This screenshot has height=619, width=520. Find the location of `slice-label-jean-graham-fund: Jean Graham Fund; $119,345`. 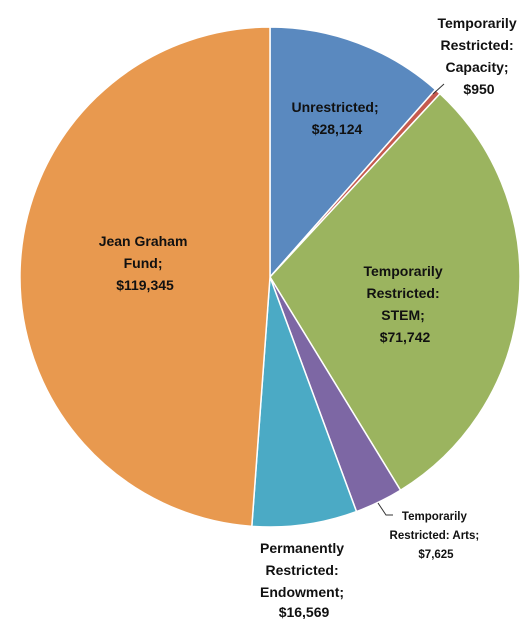

slice-label-jean-graham-fund: Jean Graham Fund; $119,345 is located at coordinates (145, 263).